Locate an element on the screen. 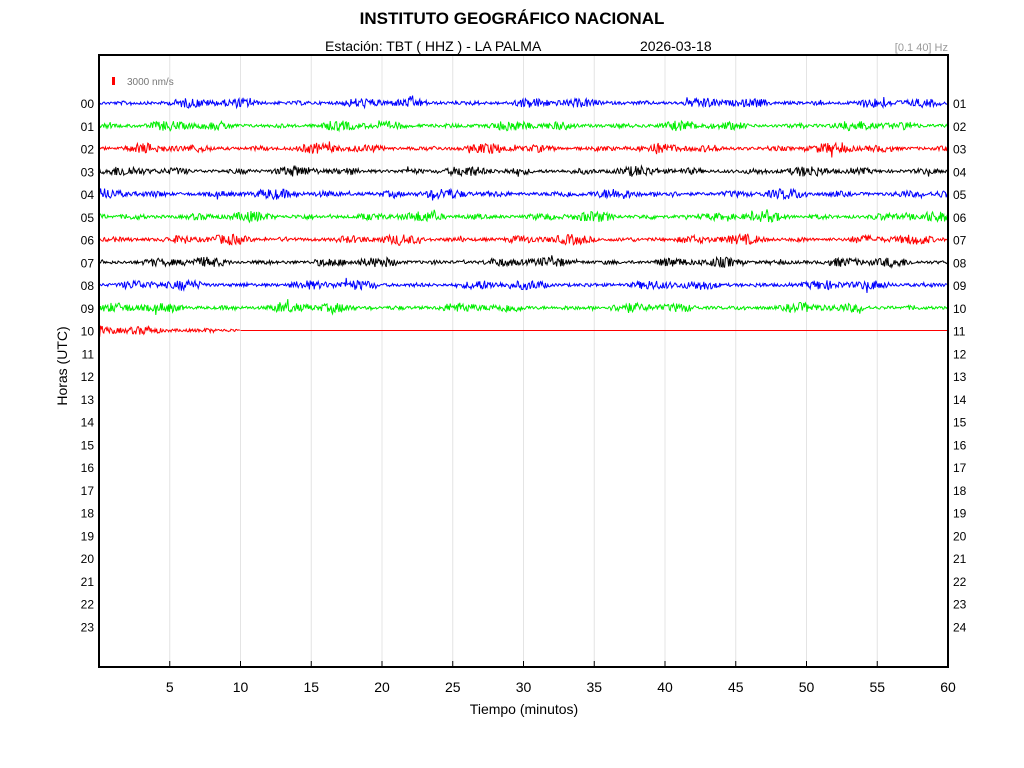 This screenshot has height=768, width=1024. x-tick-label-35: 35 is located at coordinates (594, 687).